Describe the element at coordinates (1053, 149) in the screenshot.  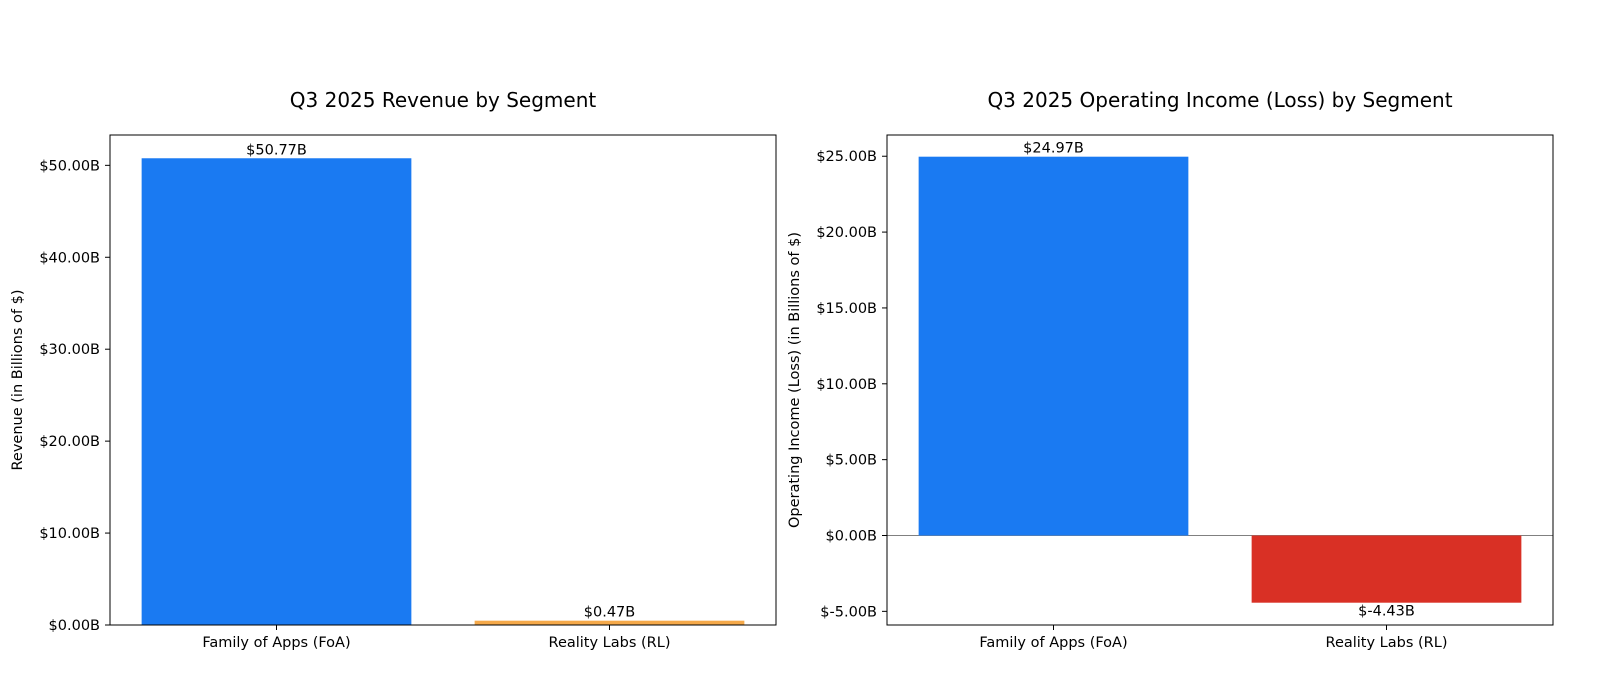
I see `data-label: $24.97B` at that location.